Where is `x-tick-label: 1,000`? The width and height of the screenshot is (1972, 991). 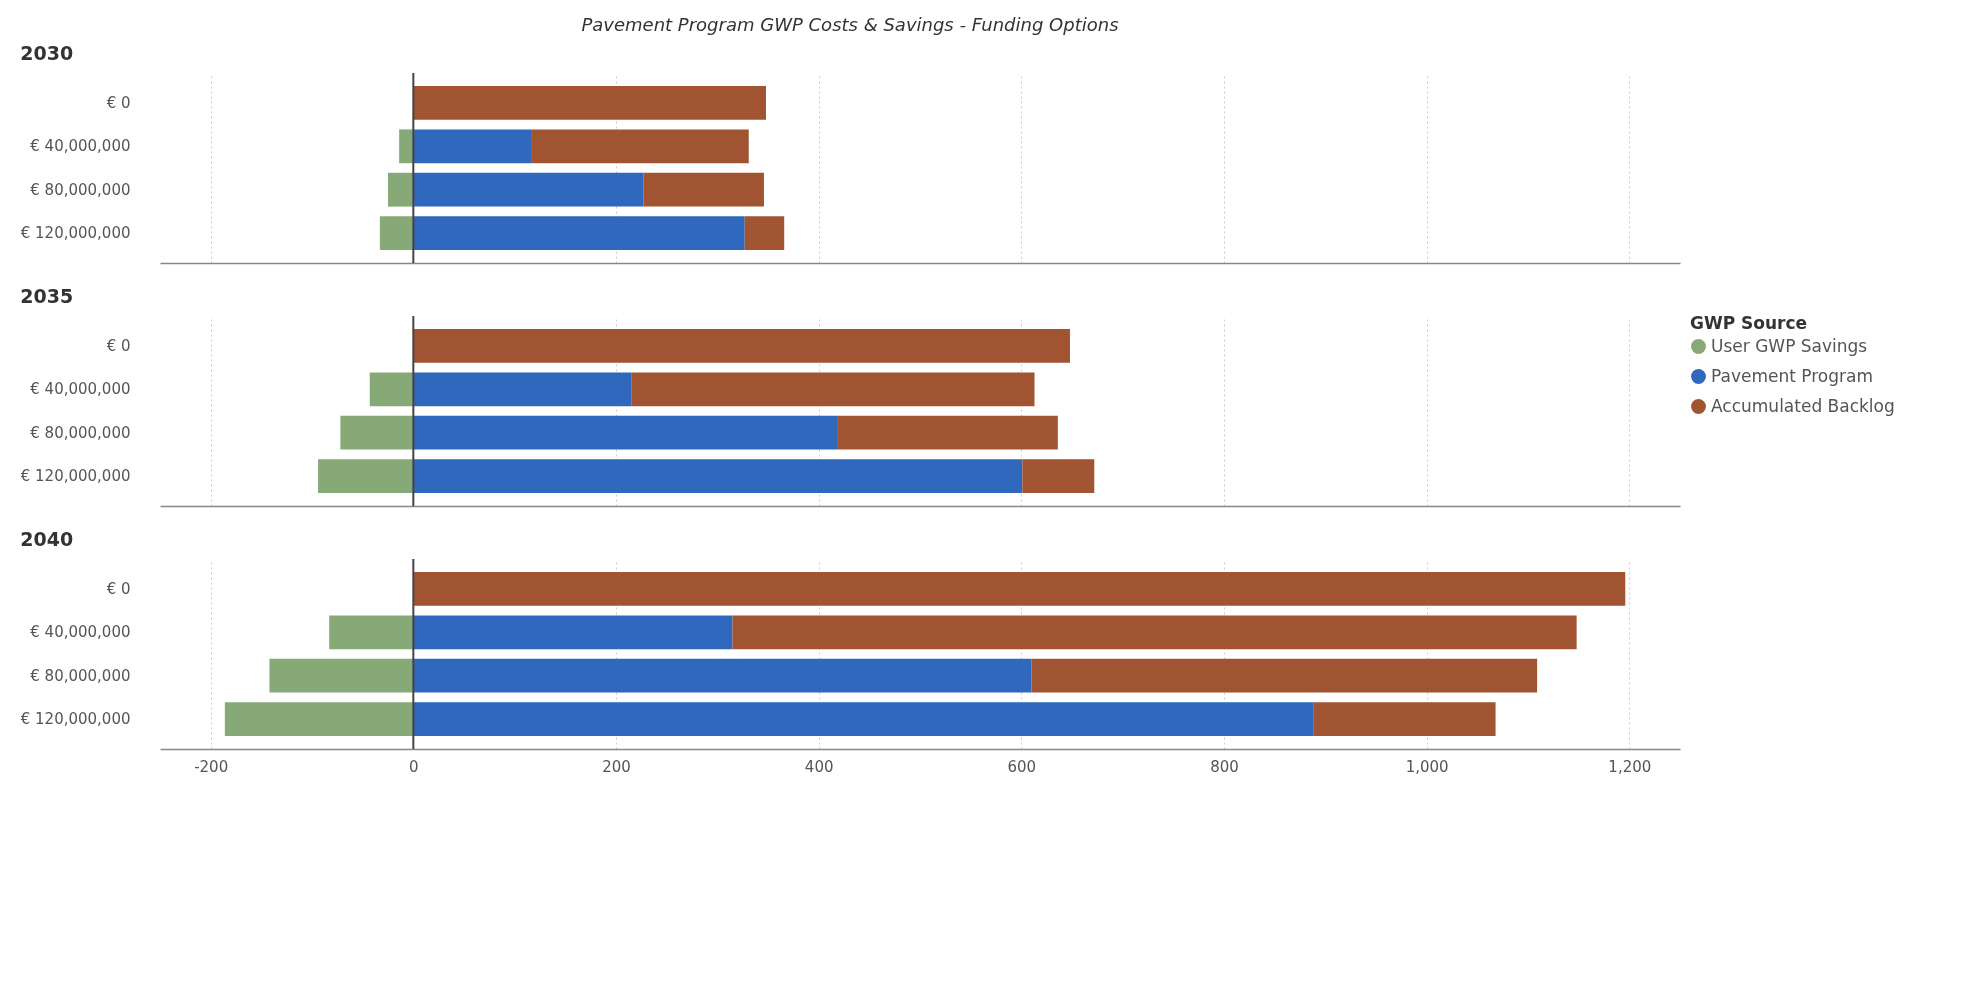
x-tick-label: 1,000 is located at coordinates (1427, 766).